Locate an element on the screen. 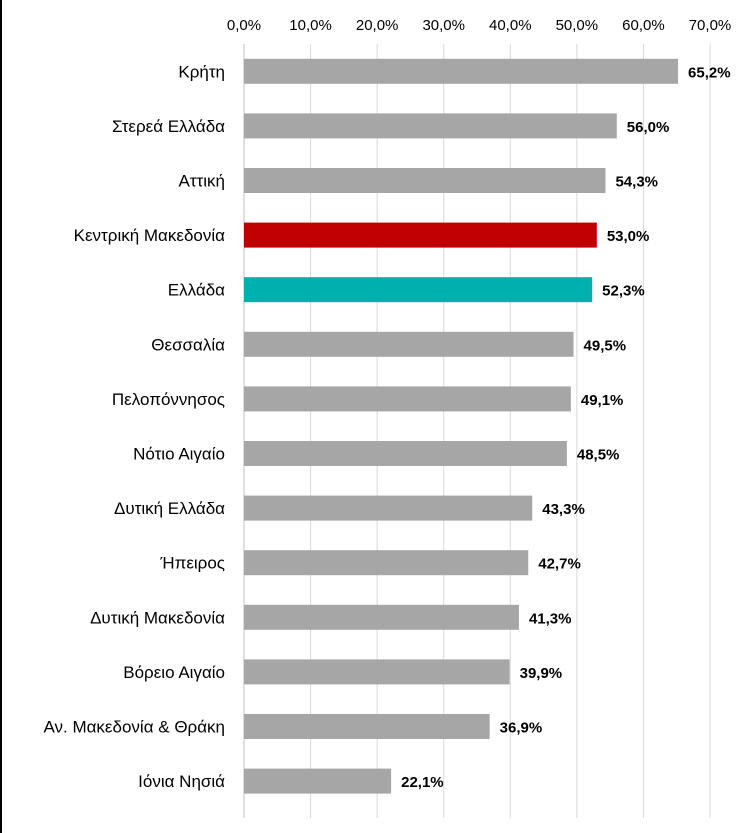  data-label: 65,2% is located at coordinates (709, 72).